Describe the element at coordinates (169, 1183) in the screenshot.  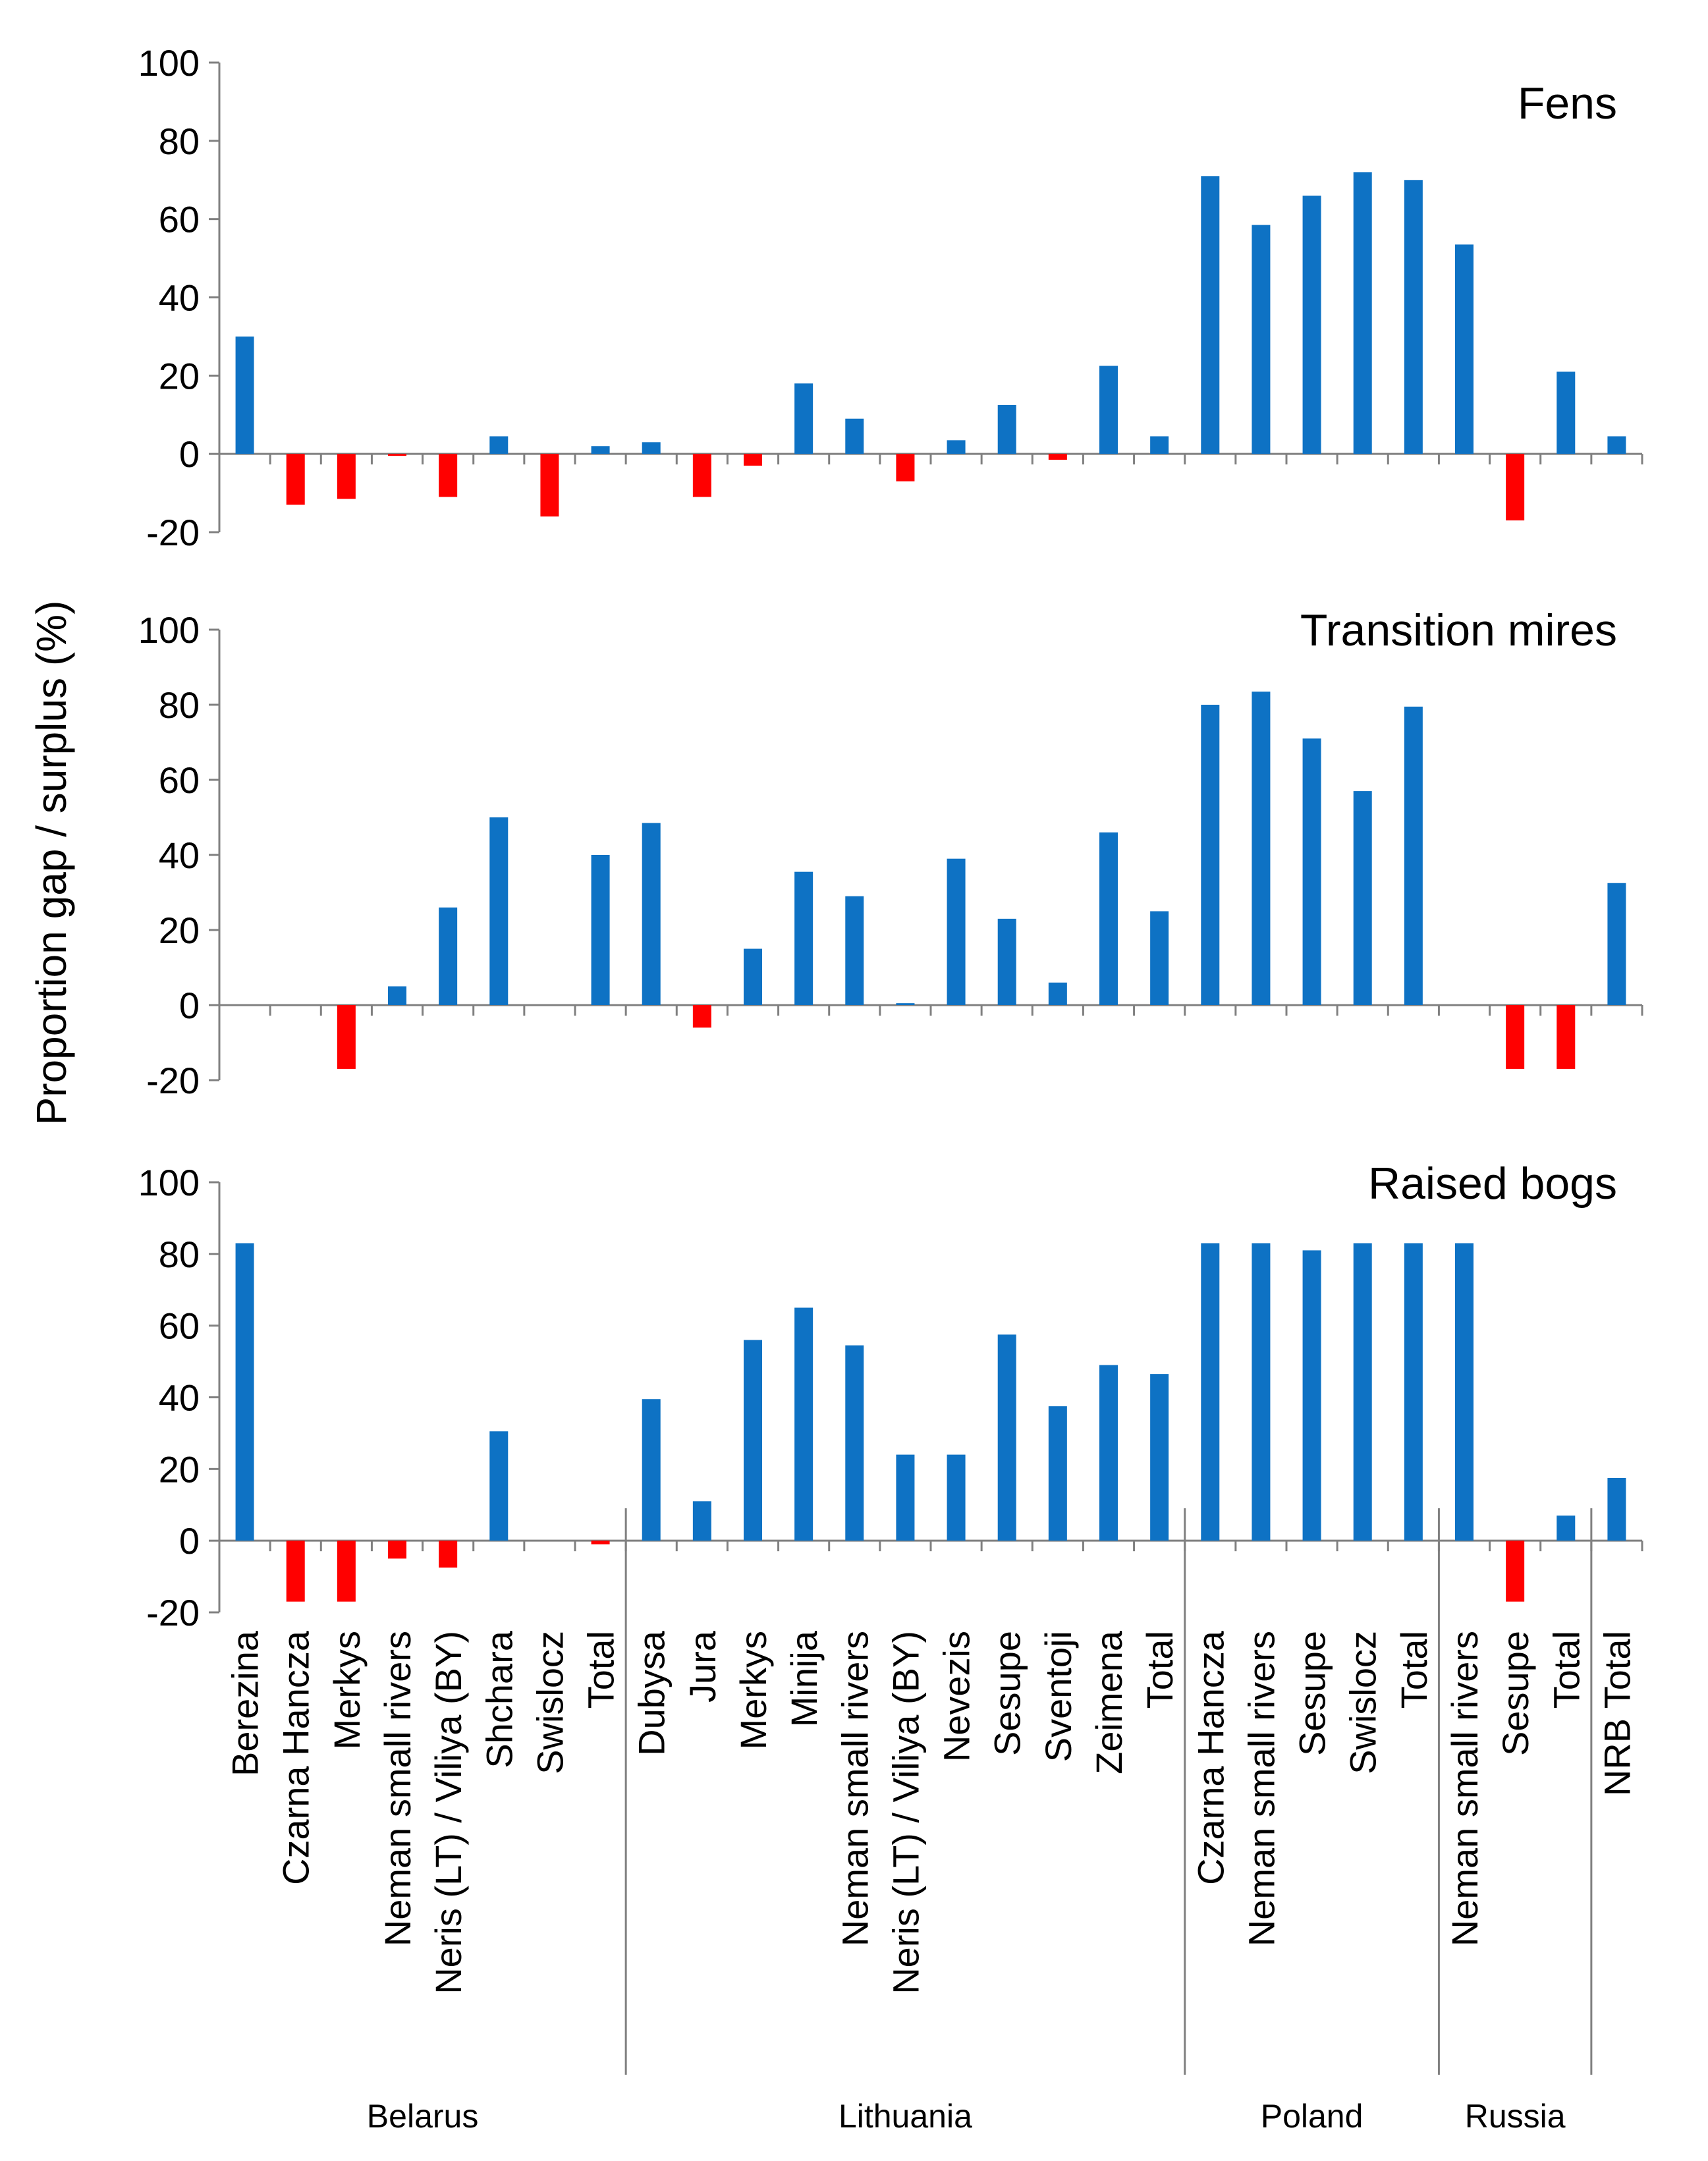
I see `raised-bogs-y-tick-label: 100` at that location.